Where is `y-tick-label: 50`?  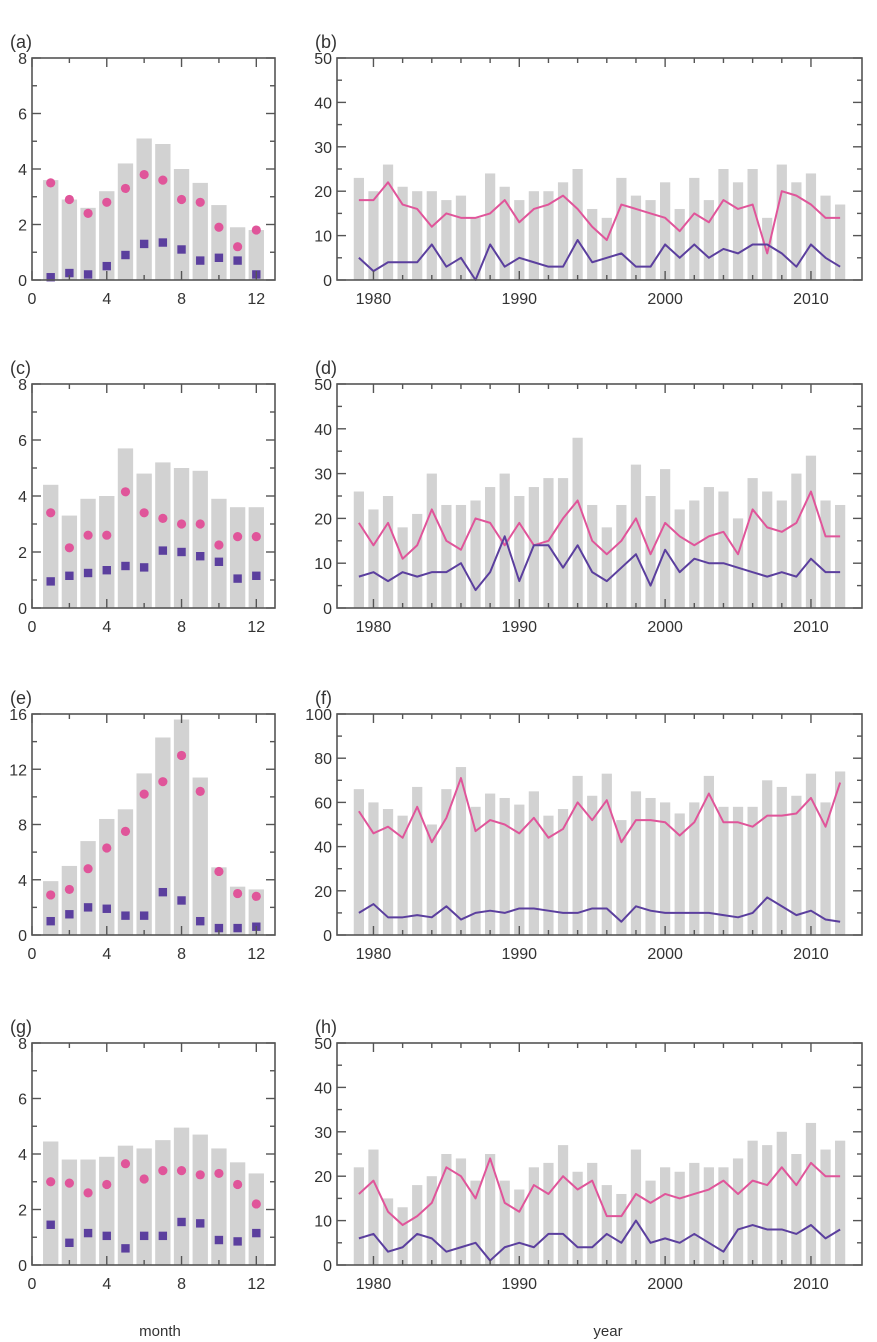 y-tick-label: 50 is located at coordinates (323, 385).